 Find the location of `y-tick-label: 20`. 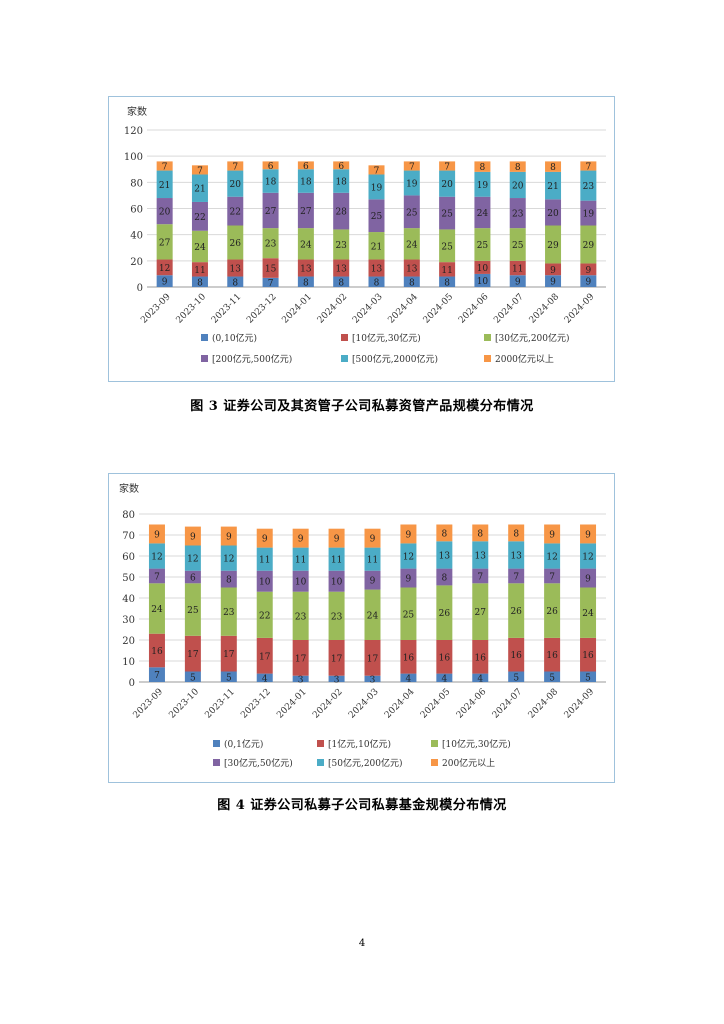

y-tick-label: 20 is located at coordinates (128, 641).